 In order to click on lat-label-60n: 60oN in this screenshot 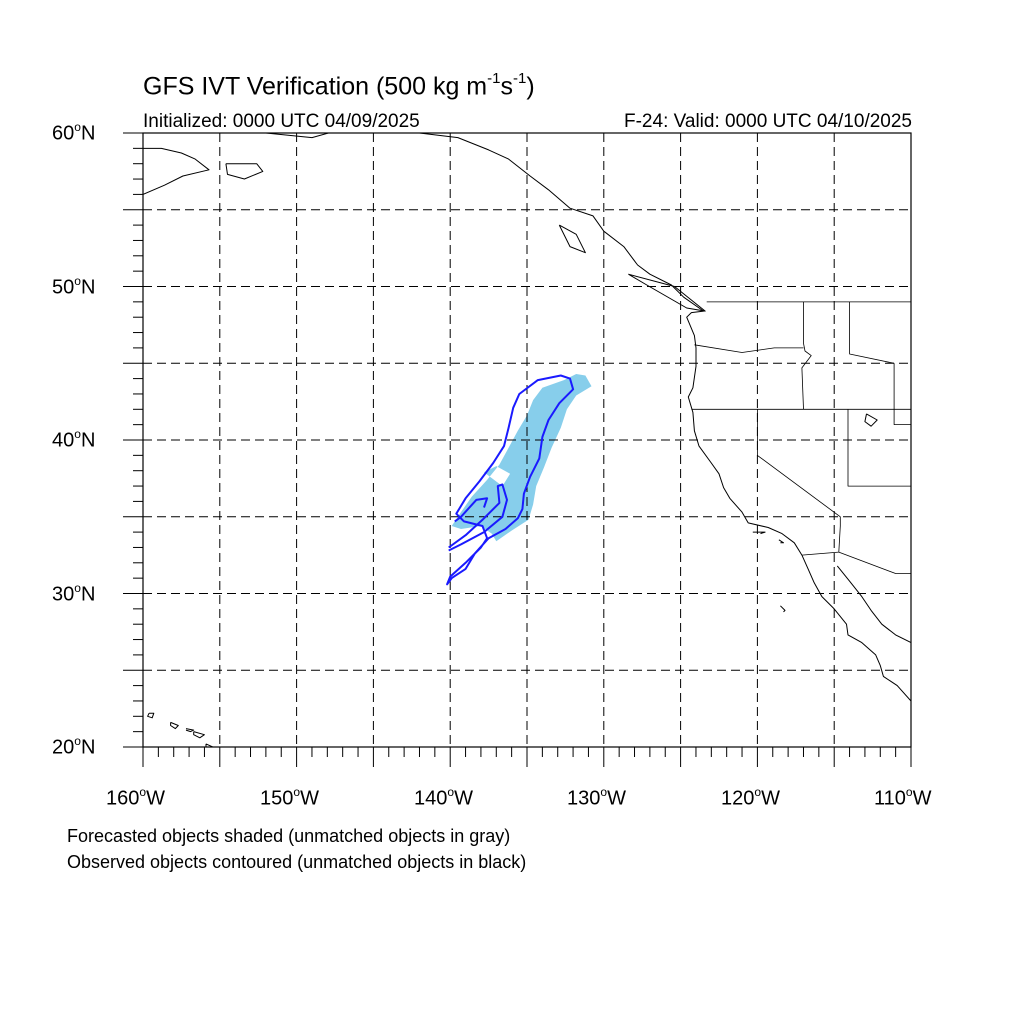, I will do `click(74, 132)`.